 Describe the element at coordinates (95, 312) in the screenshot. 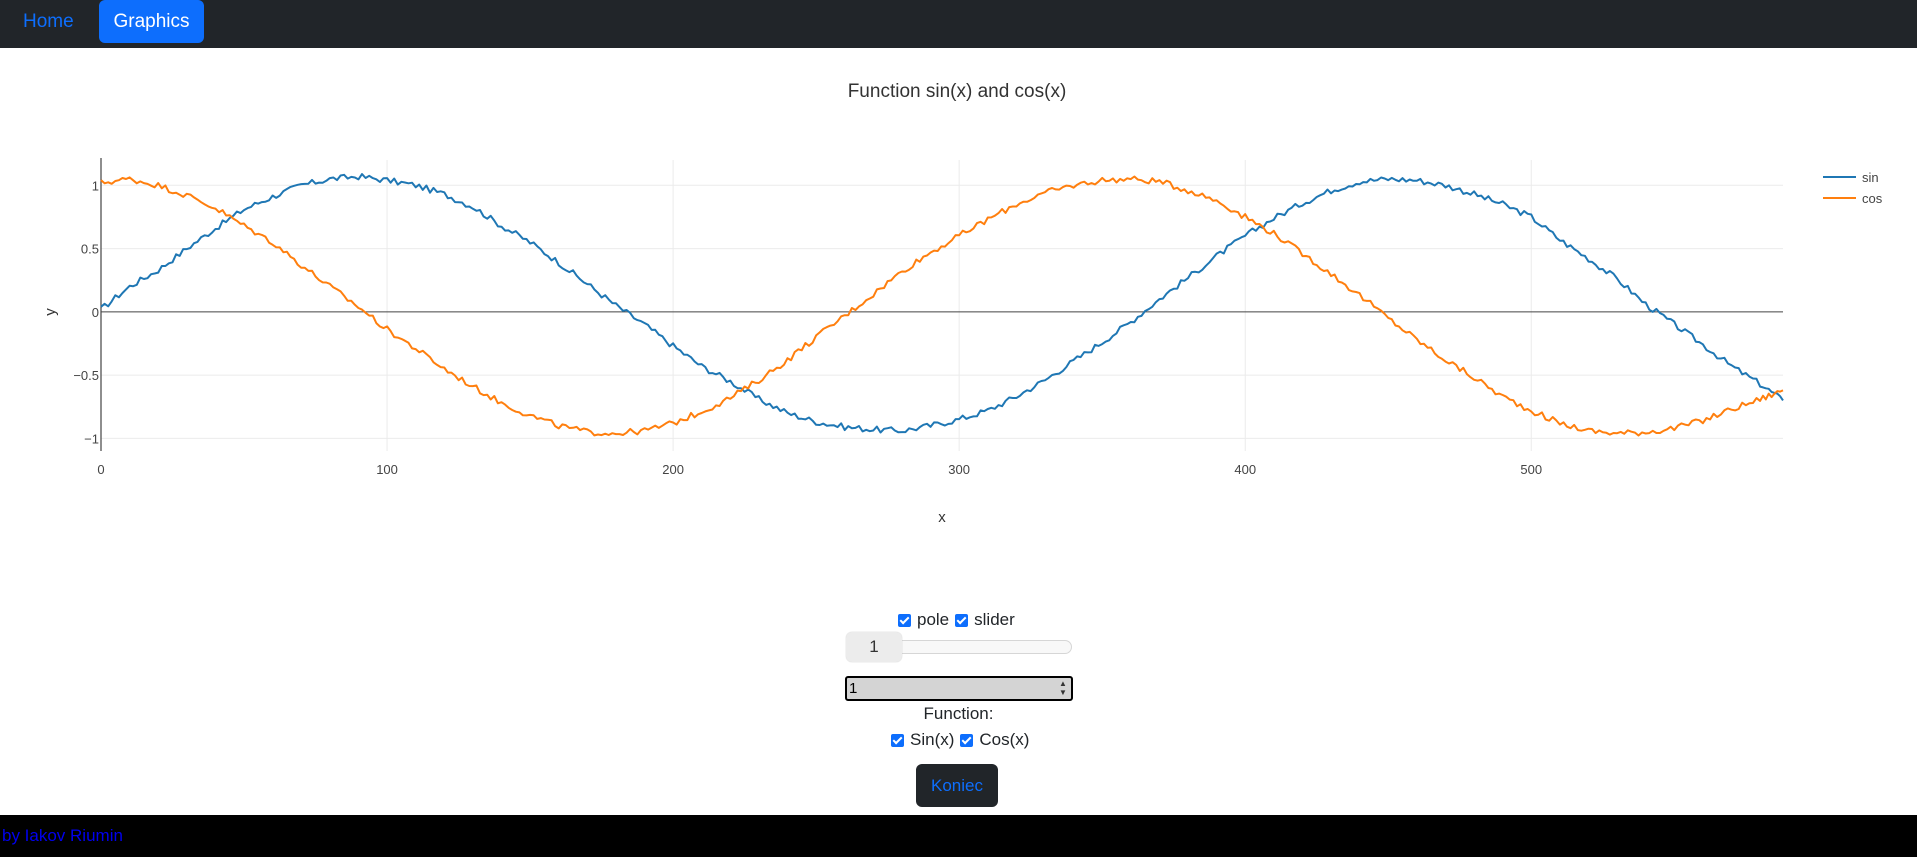

I see `y-tick-label: 0` at that location.